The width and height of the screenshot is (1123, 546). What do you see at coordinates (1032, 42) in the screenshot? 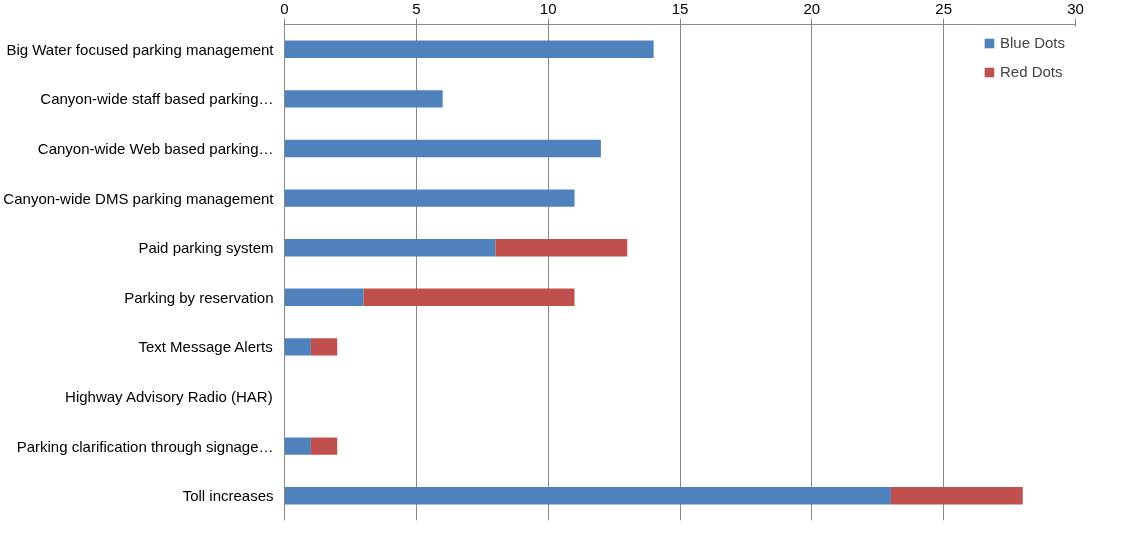
I see `legend-label: Blue Dots` at bounding box center [1032, 42].